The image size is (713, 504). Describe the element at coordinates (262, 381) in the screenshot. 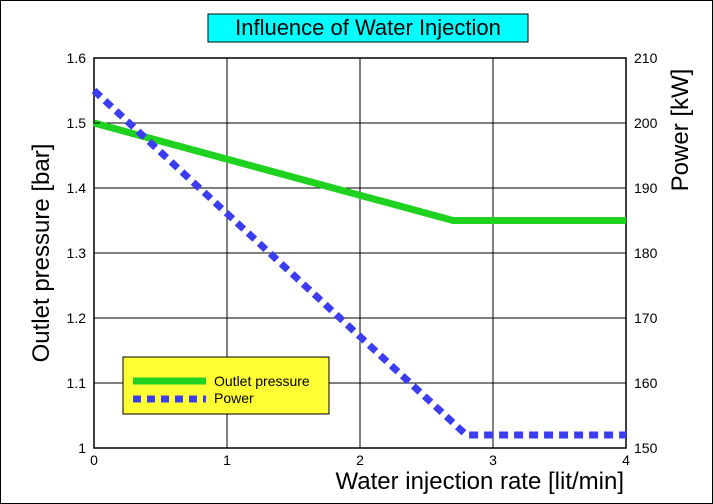

I see `legend-label-outlet-pressure: Outlet pressure` at that location.